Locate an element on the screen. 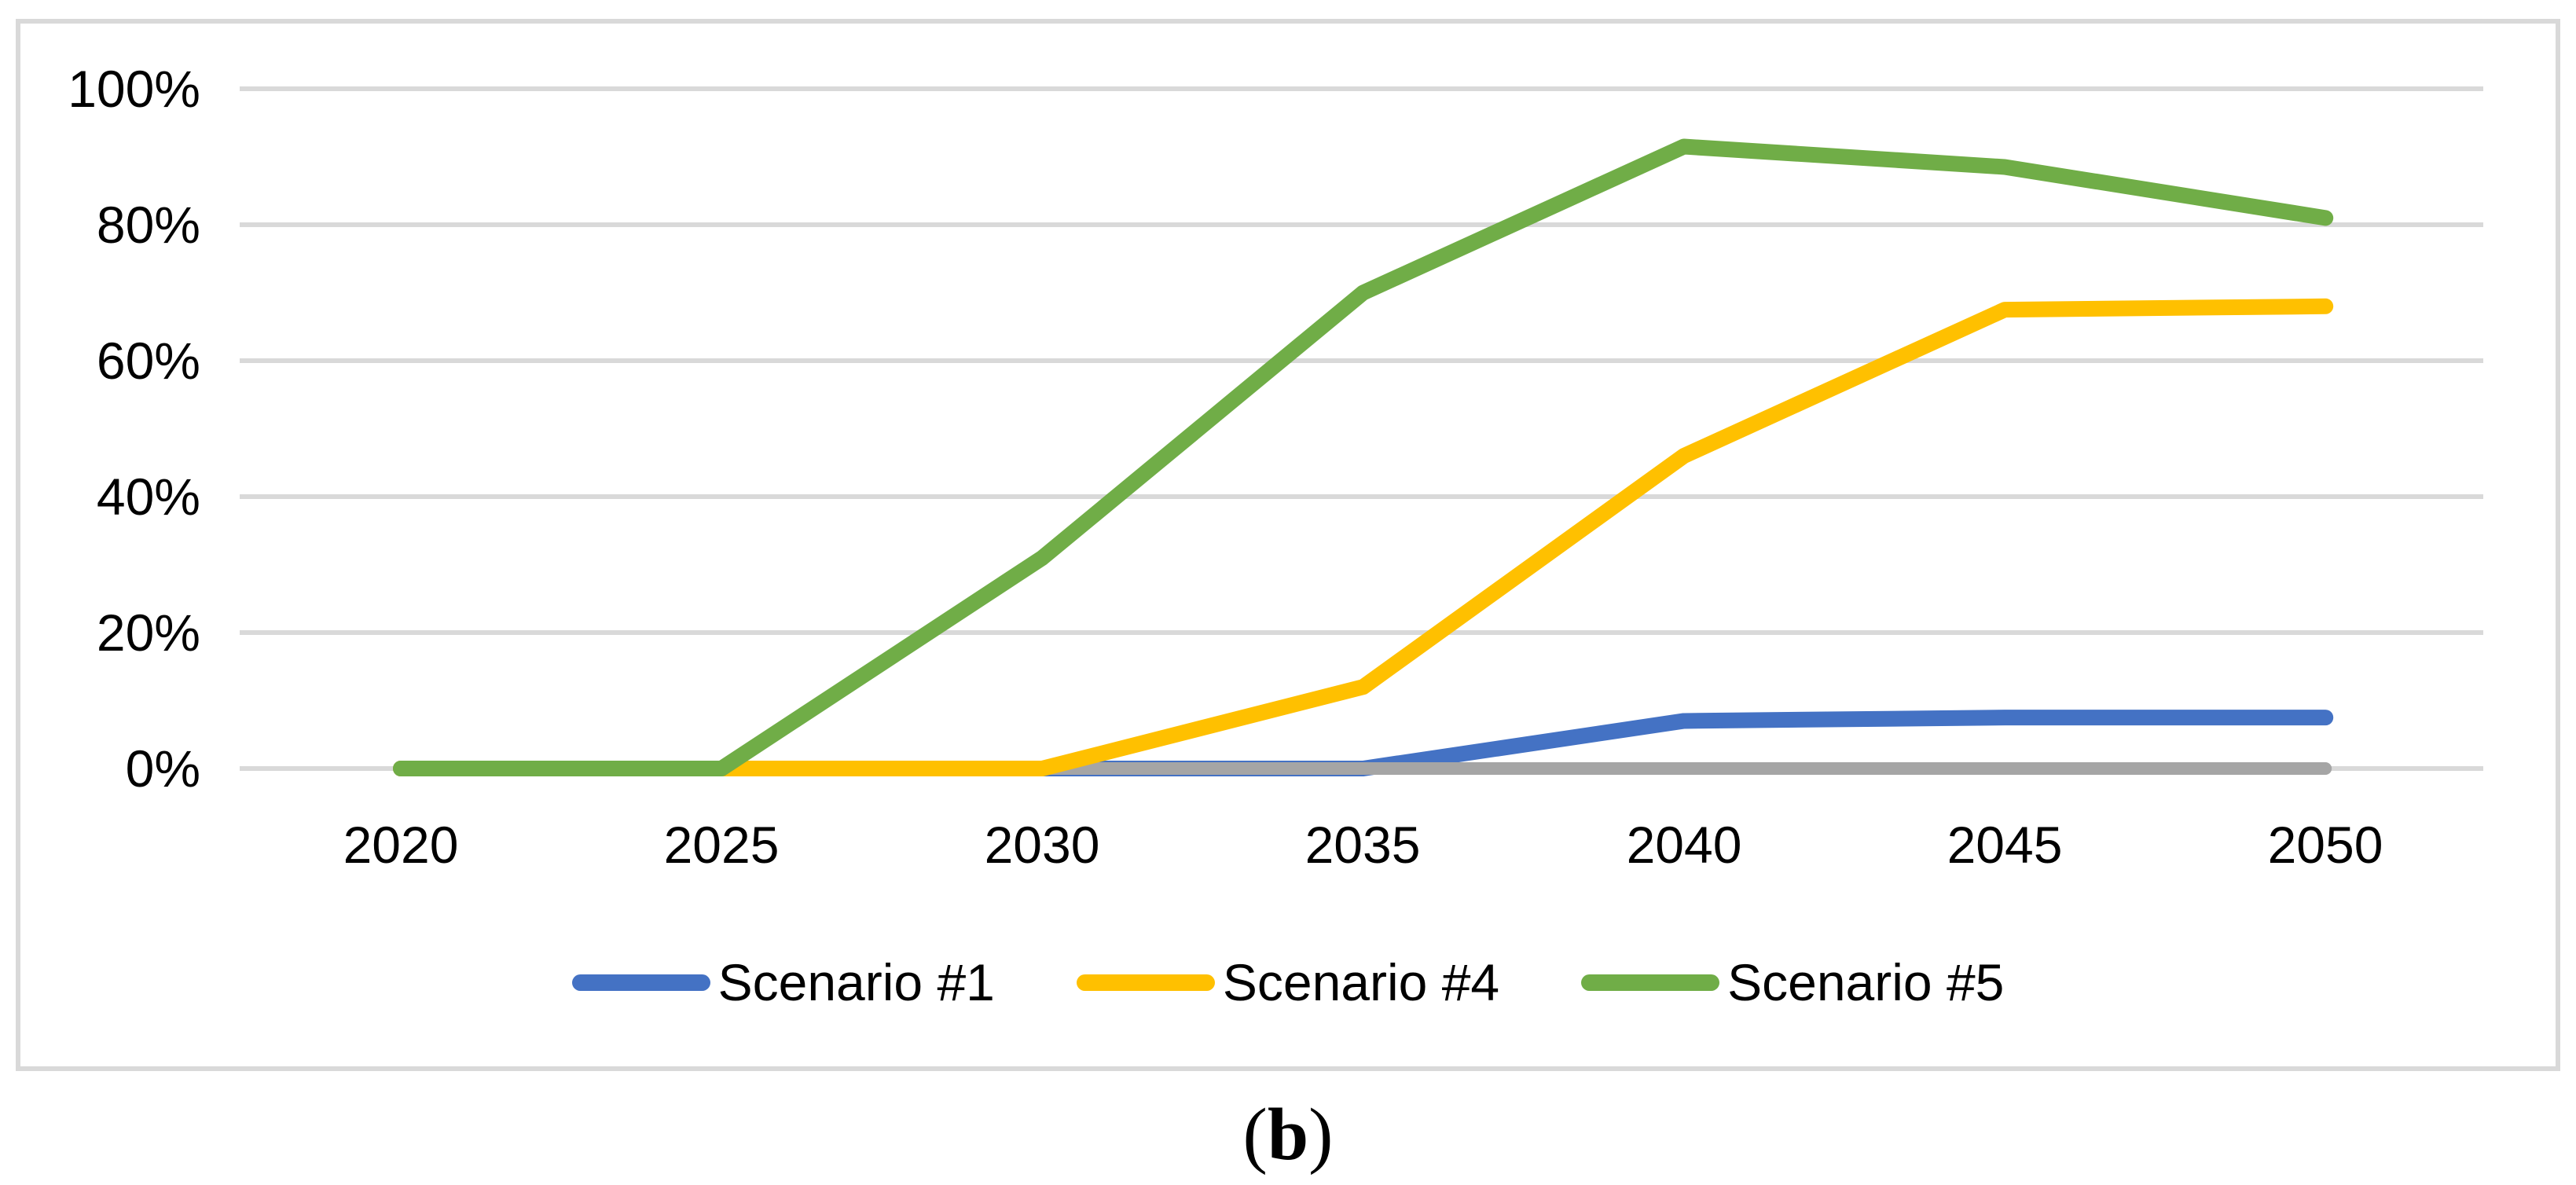 Image resolution: width=2576 pixels, height=1185 pixels. x-axis-tick-2045: 2045 is located at coordinates (2005, 845).